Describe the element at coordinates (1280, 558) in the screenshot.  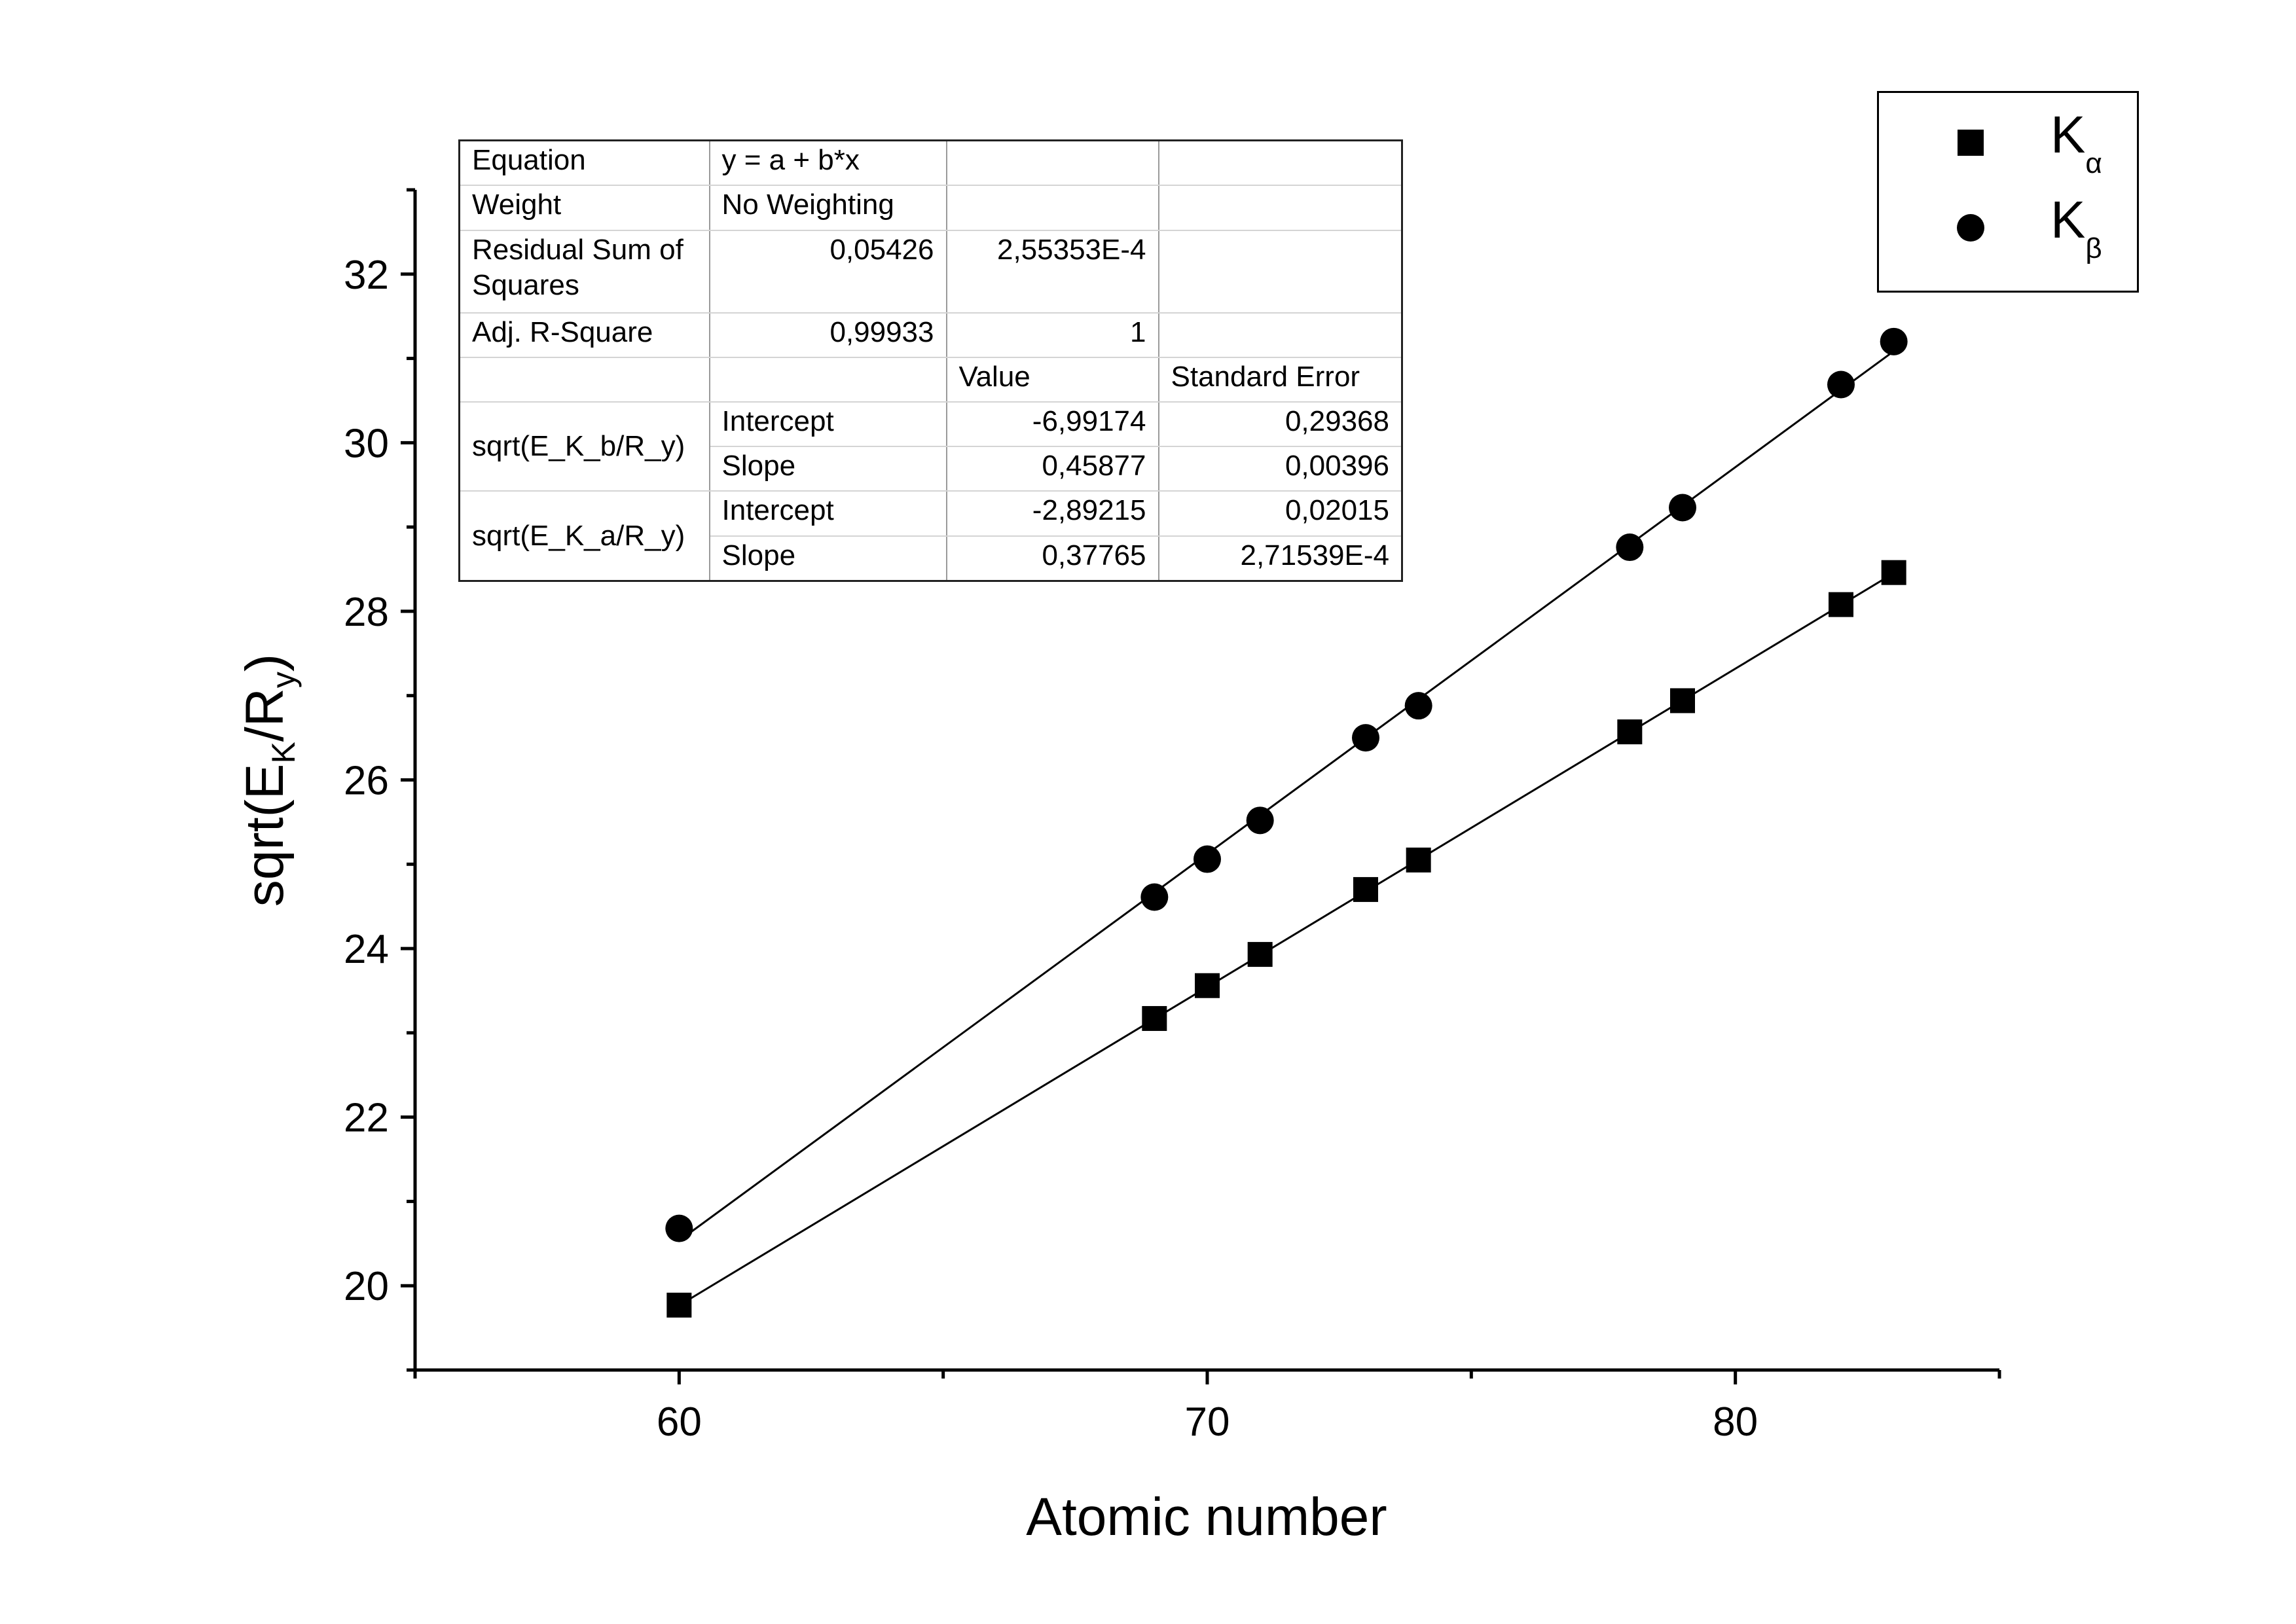
I see `kalpha-slope-error: 2,71539E-4` at that location.